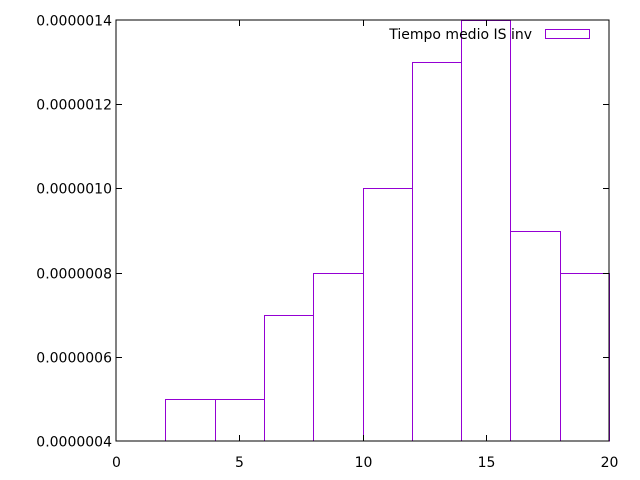 The width and height of the screenshot is (640, 480). I want to click on legend: Tiempo medio IS inv, so click(489, 35).